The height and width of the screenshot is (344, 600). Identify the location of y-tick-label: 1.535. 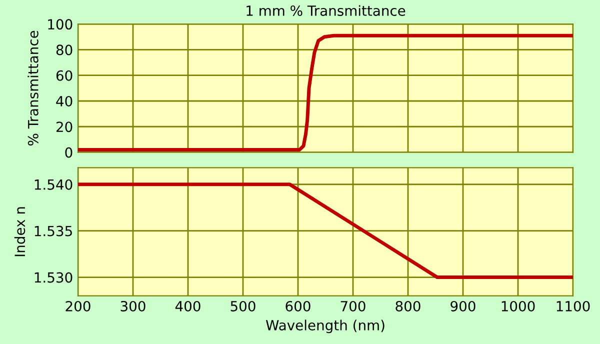
(53, 231).